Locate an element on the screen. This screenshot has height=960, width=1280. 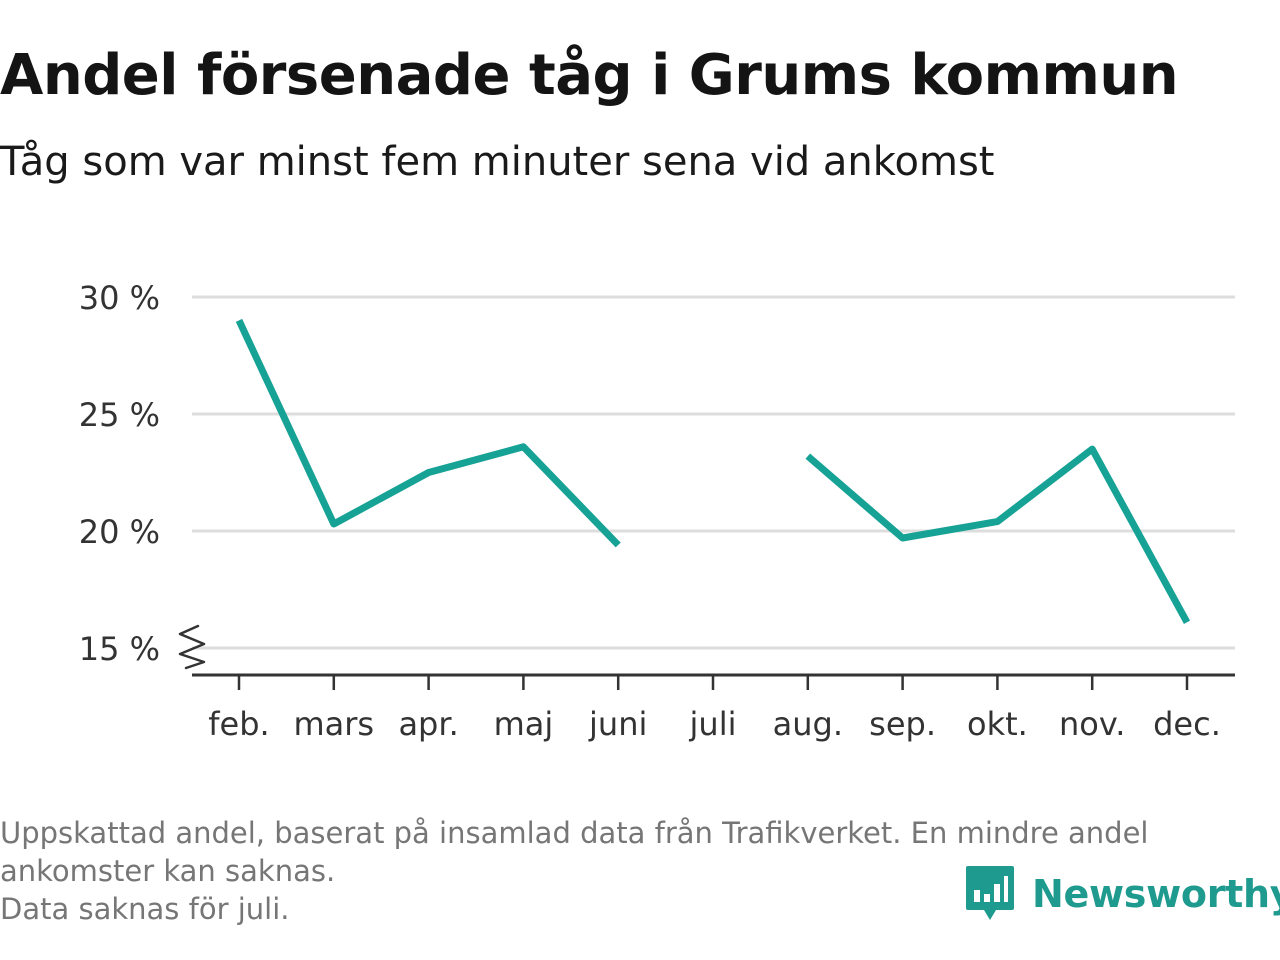
brand-logo: Newsworthy is located at coordinates (1122, 894).